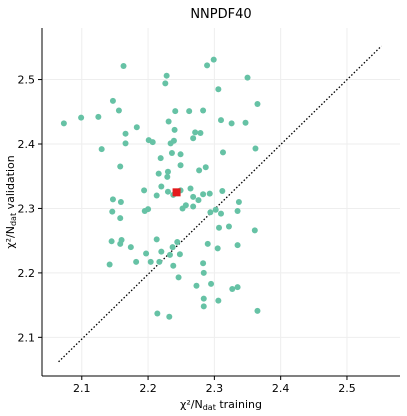 The height and width of the screenshot is (416, 407). What do you see at coordinates (281, 388) in the screenshot?
I see `x-tick-label: 2.4` at bounding box center [281, 388].